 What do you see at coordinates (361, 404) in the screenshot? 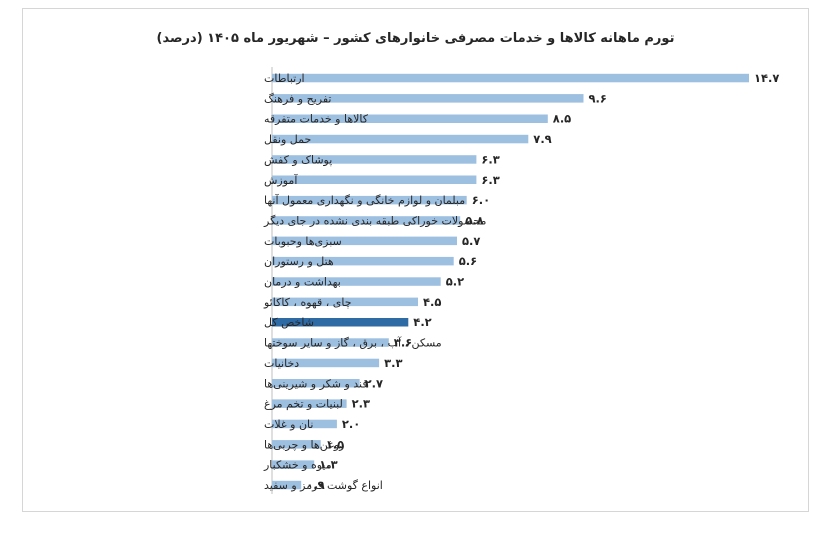
I see `value-label: ۲.۳` at bounding box center [361, 404].